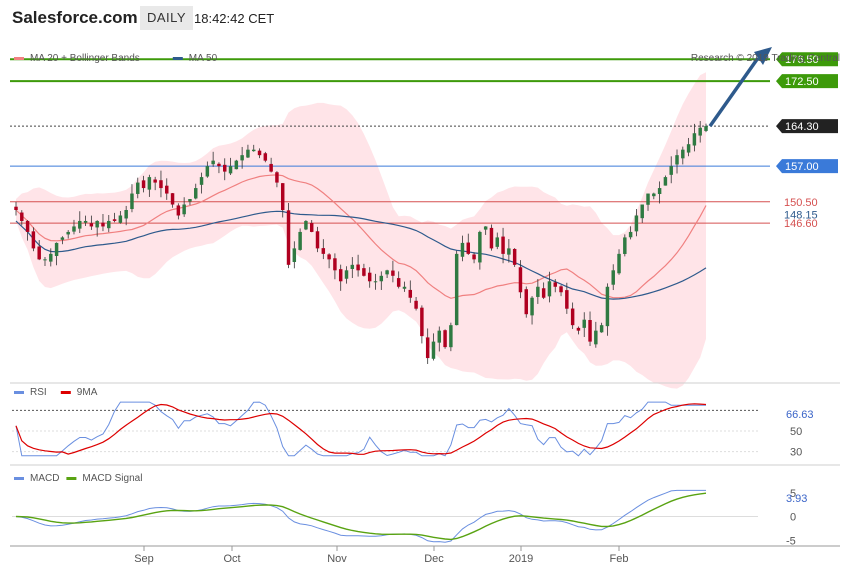 The width and height of the screenshot is (850, 576). I want to click on rsi-legend-swatch, so click(19, 392).